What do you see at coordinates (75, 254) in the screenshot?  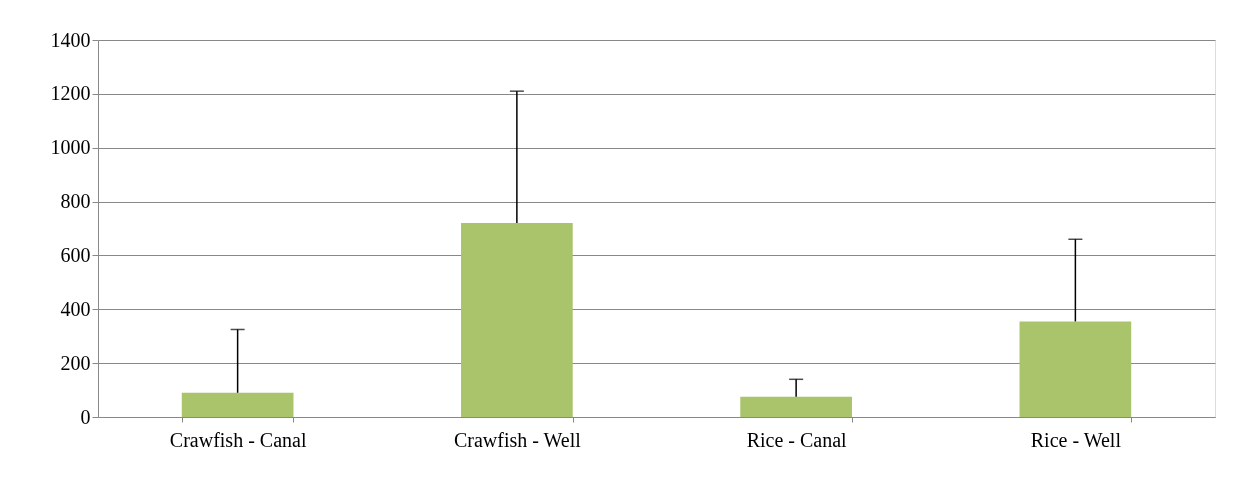 I see `y-tick-label: 600` at bounding box center [75, 254].